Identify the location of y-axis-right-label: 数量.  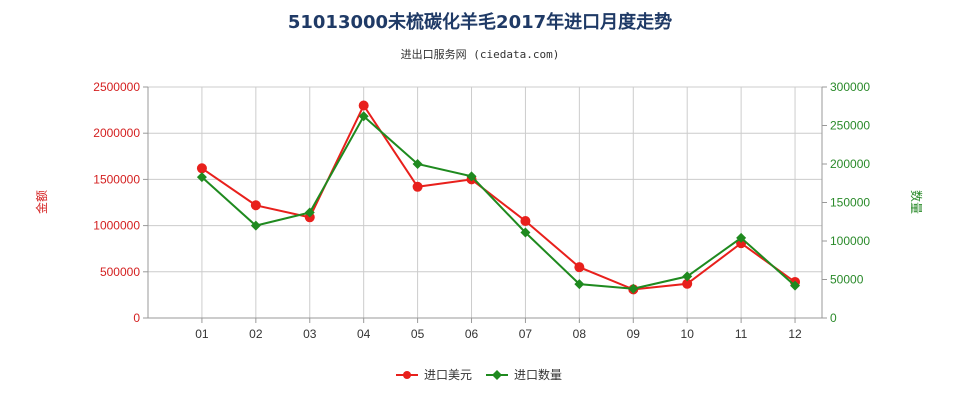
(916, 202).